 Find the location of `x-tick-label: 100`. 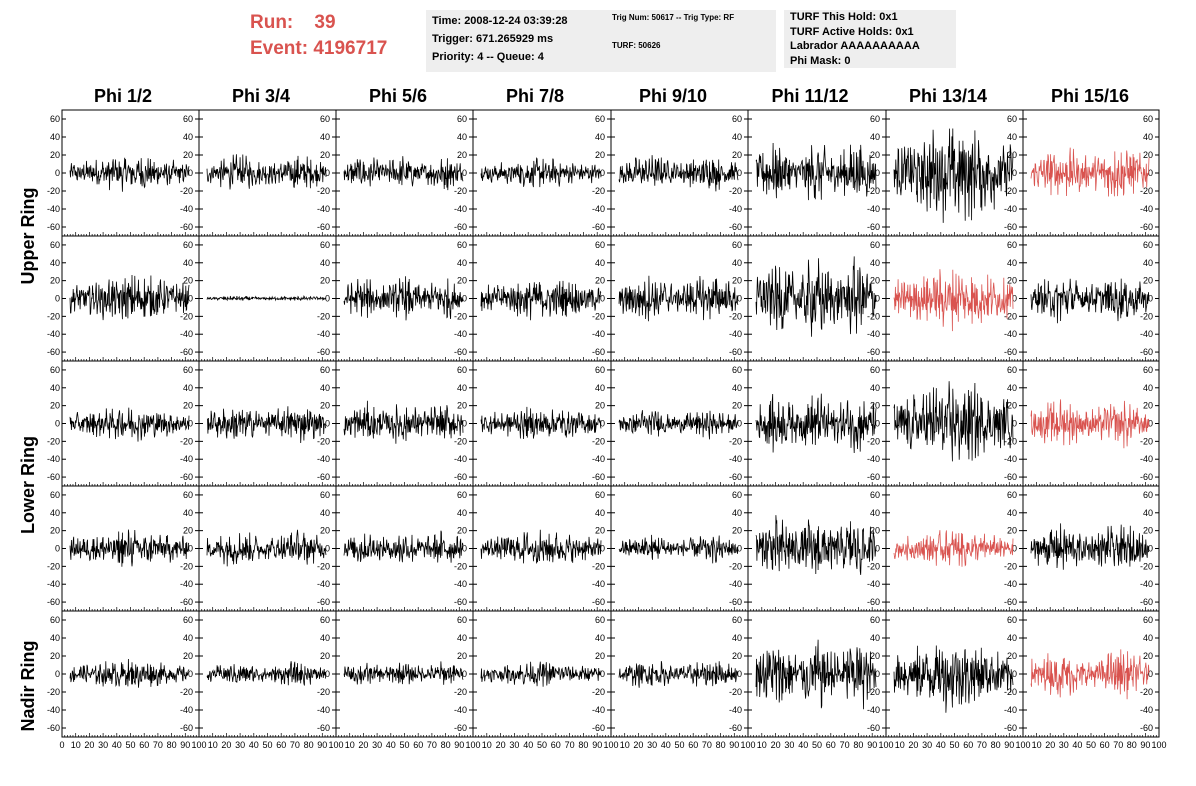

x-tick-label: 100 is located at coordinates (198, 745).